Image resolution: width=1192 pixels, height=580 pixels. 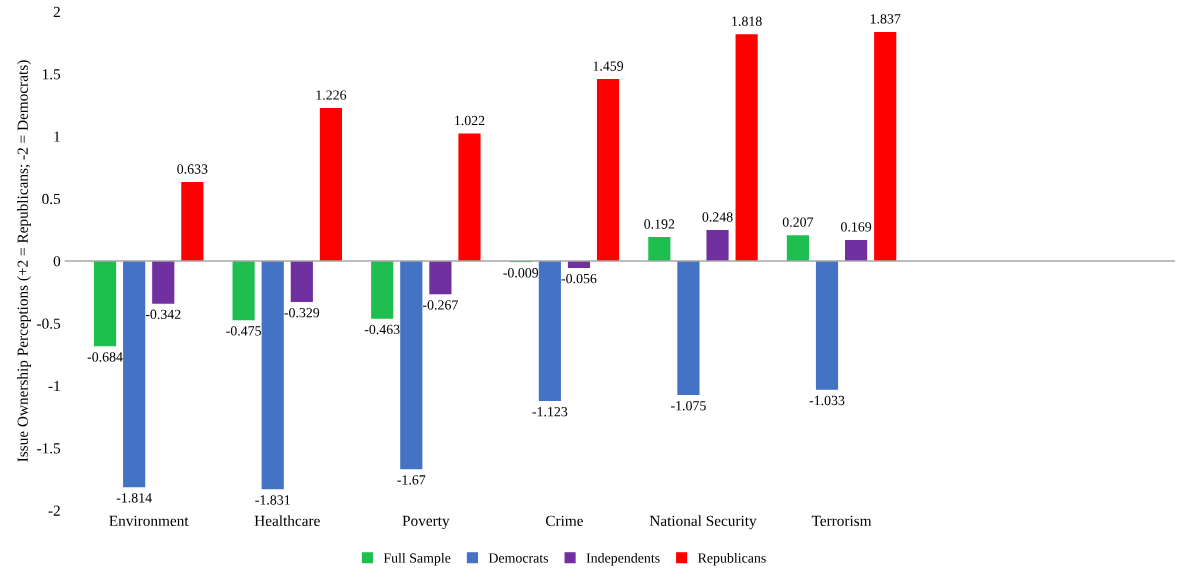 I want to click on data-label: -0.267, so click(x=440, y=305).